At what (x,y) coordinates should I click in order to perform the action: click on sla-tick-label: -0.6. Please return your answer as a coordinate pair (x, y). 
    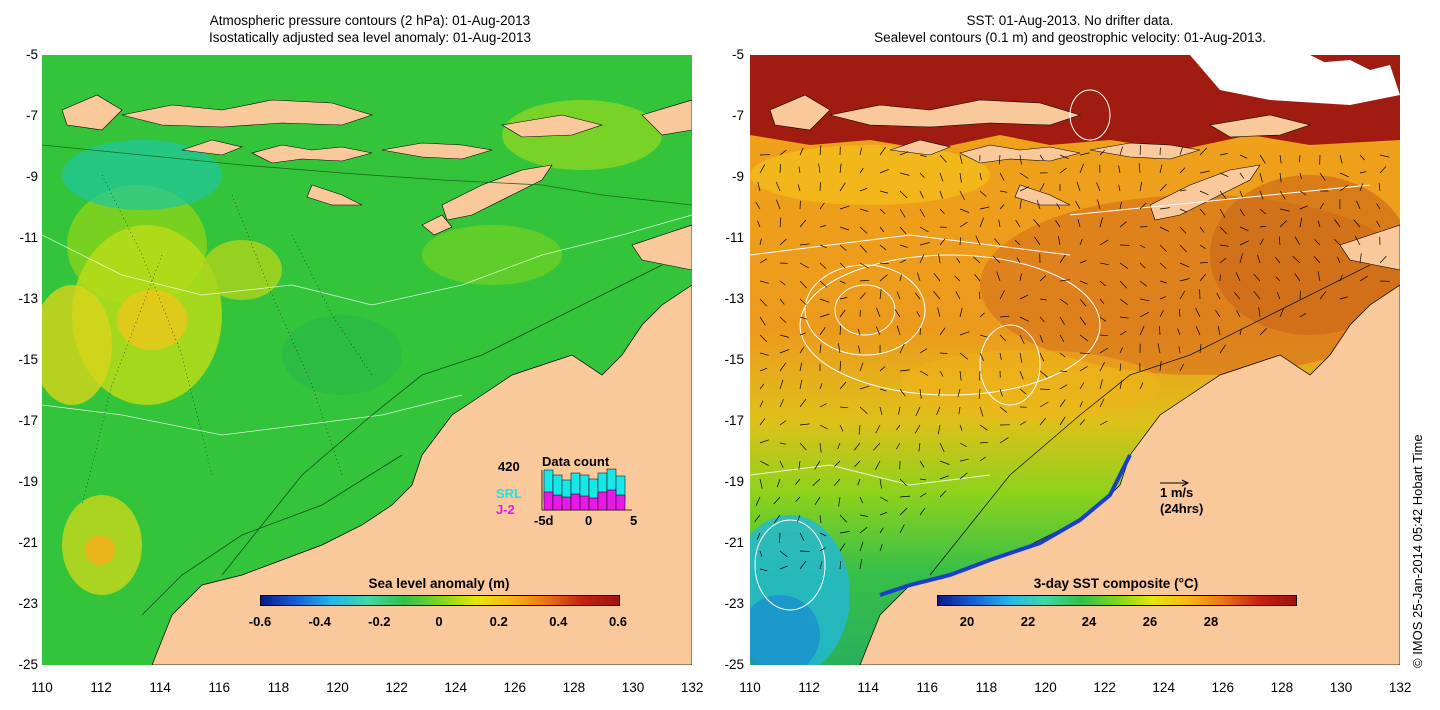
    Looking at the image, I should click on (260, 621).